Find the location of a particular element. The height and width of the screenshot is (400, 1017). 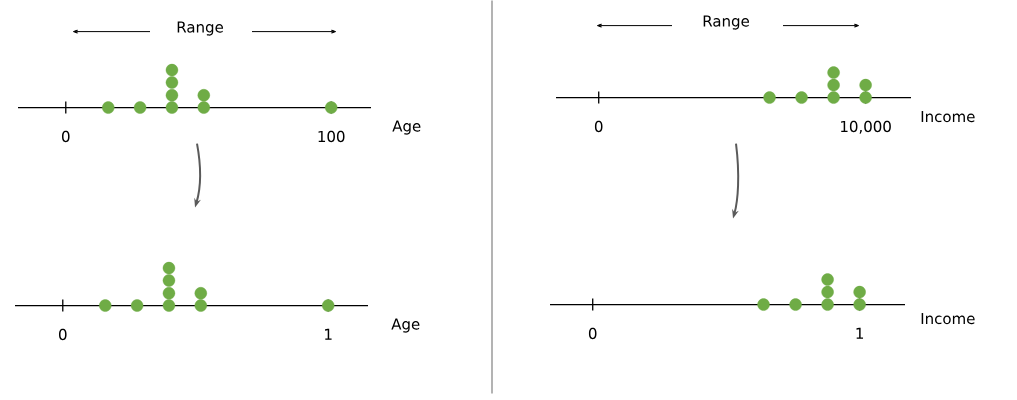

x-tick-label: 10,000 is located at coordinates (866, 127).